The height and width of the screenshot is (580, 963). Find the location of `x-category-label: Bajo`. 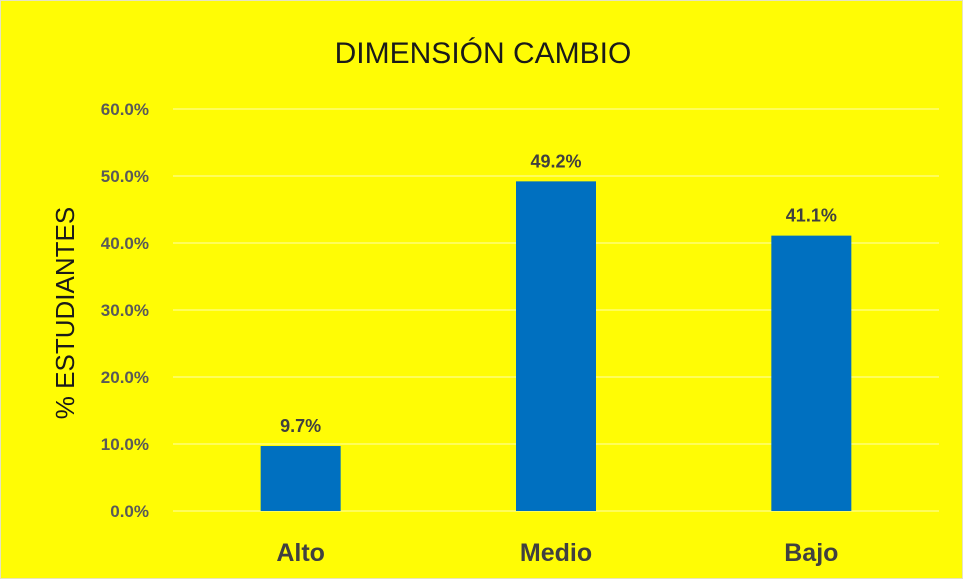

x-category-label: Bajo is located at coordinates (811, 553).